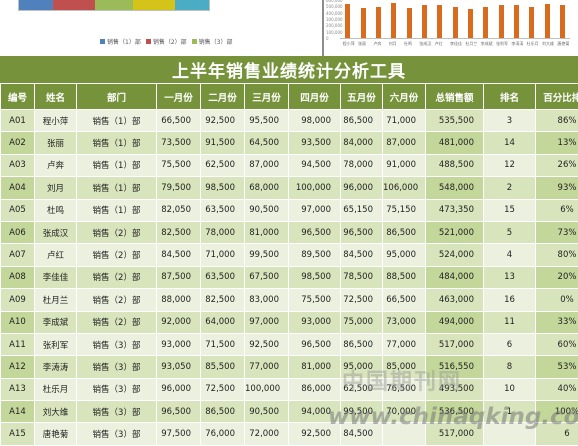 This screenshot has height=446, width=578. What do you see at coordinates (267, 255) in the screenshot?
I see `table-cell: 99,500` at bounding box center [267, 255].